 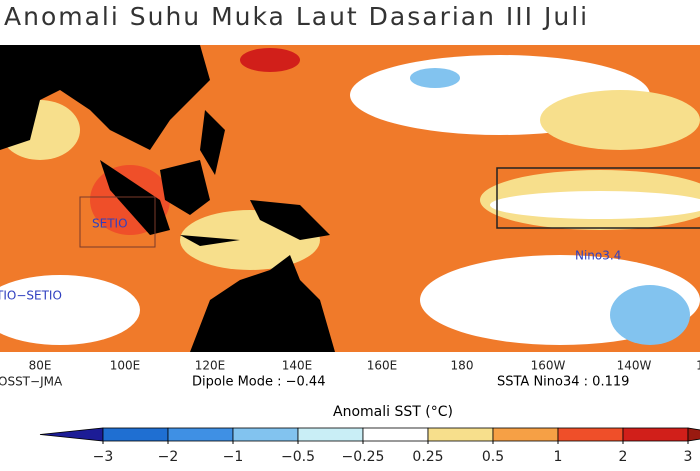 I want to click on region-label: Nino3.4, so click(x=598, y=256).